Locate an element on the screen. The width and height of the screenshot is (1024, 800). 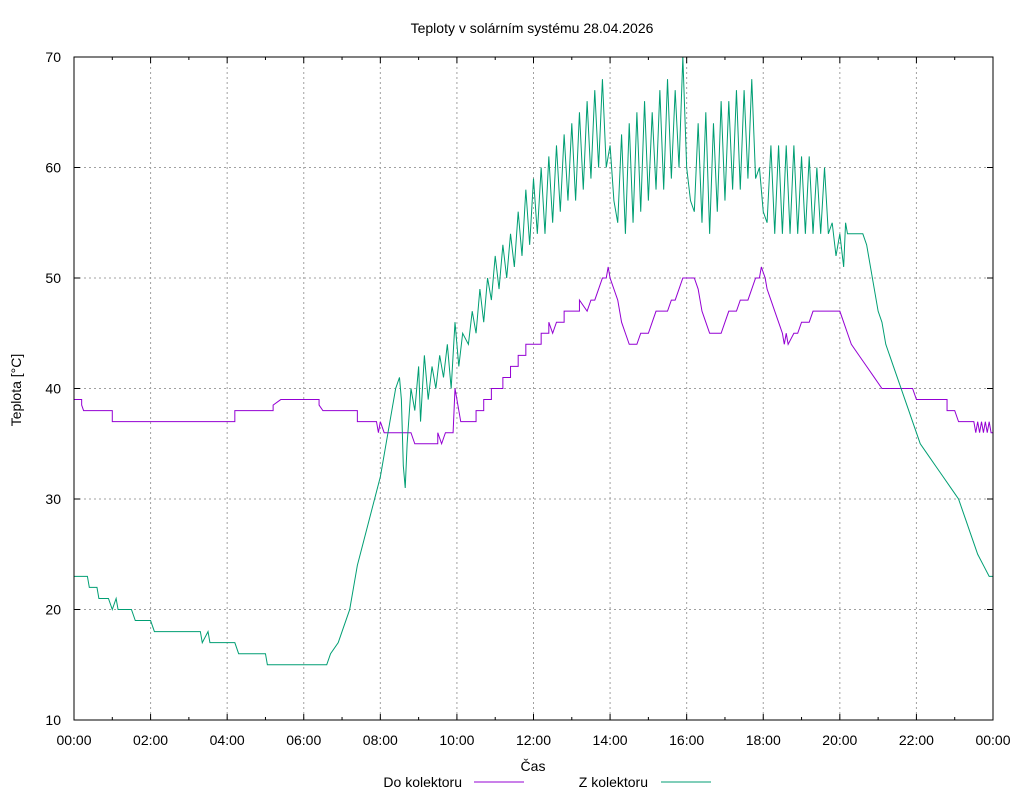
y-tick-label: 30 is located at coordinates (53, 499).